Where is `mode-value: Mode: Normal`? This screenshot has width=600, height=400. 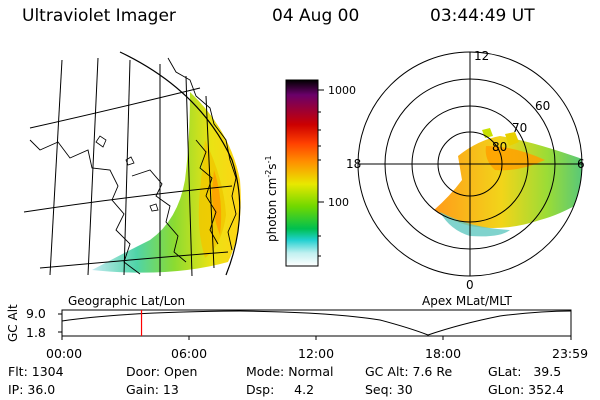 mode-value: Mode: Normal is located at coordinates (290, 371).